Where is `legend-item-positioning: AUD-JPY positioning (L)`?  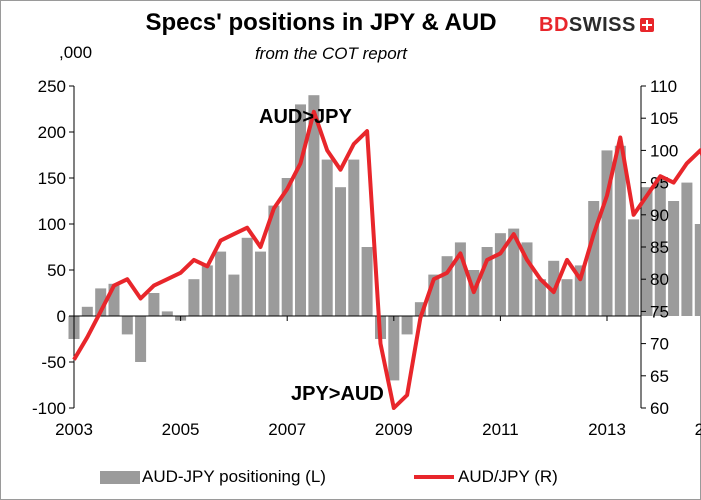
legend-item-positioning: AUD-JPY positioning (L) is located at coordinates (213, 477).